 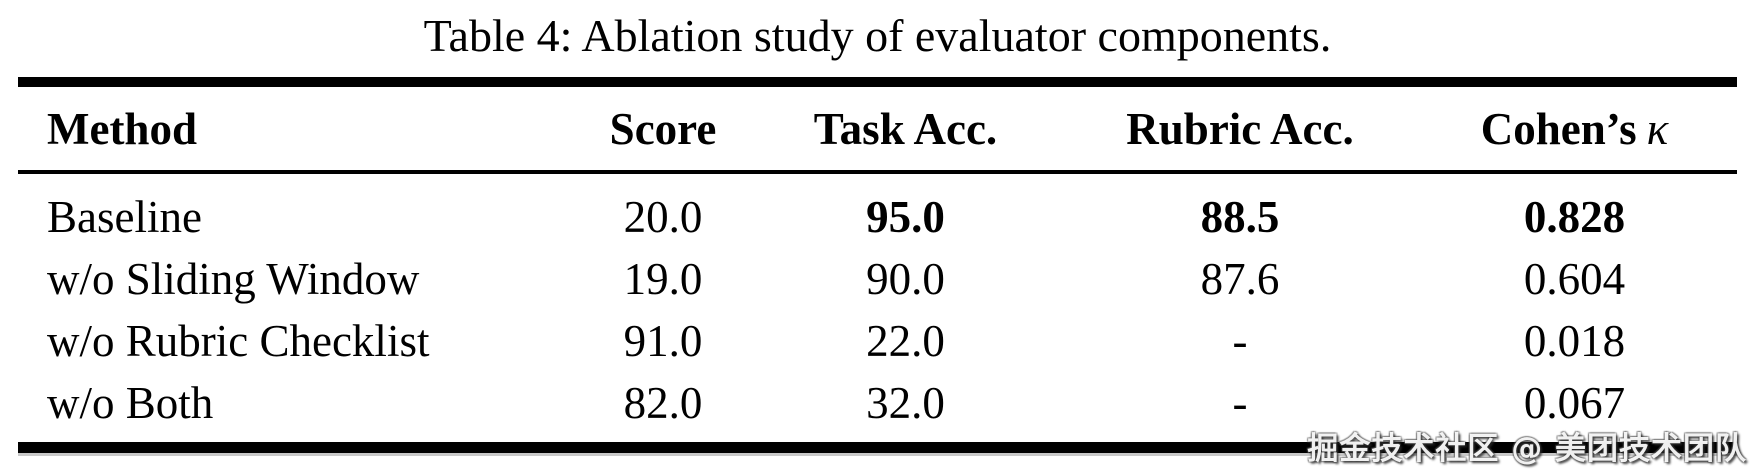 What do you see at coordinates (1240, 279) in the screenshot?
I see `cell-rubric-acc: 87.6` at bounding box center [1240, 279].